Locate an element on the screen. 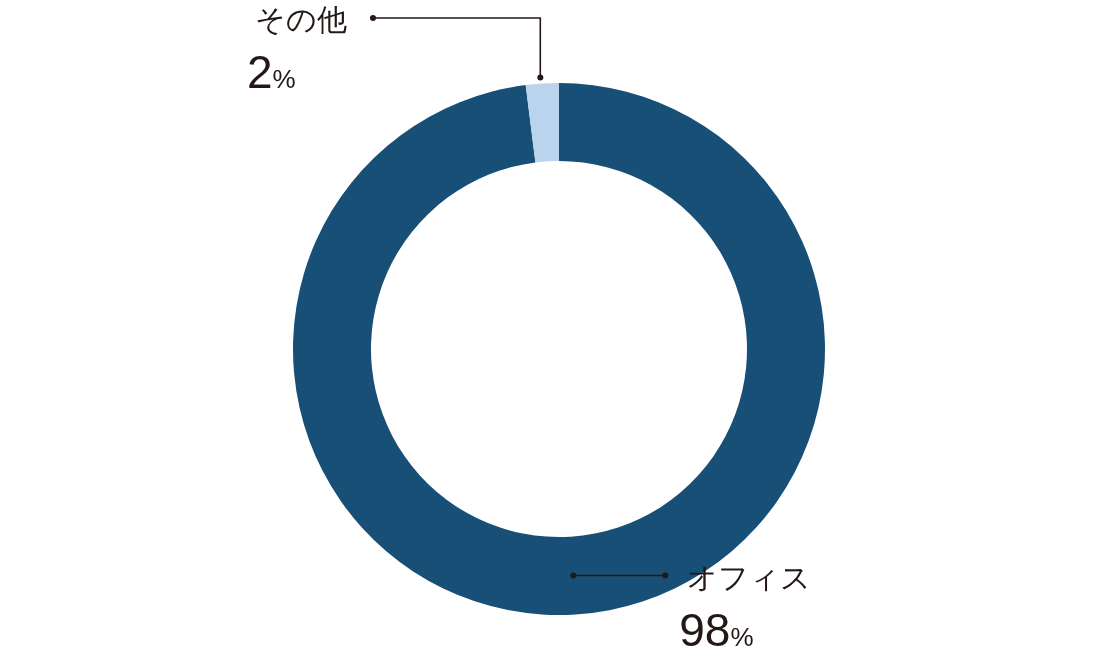 The height and width of the screenshot is (660, 1120). data-label: 98% is located at coordinates (716, 629).